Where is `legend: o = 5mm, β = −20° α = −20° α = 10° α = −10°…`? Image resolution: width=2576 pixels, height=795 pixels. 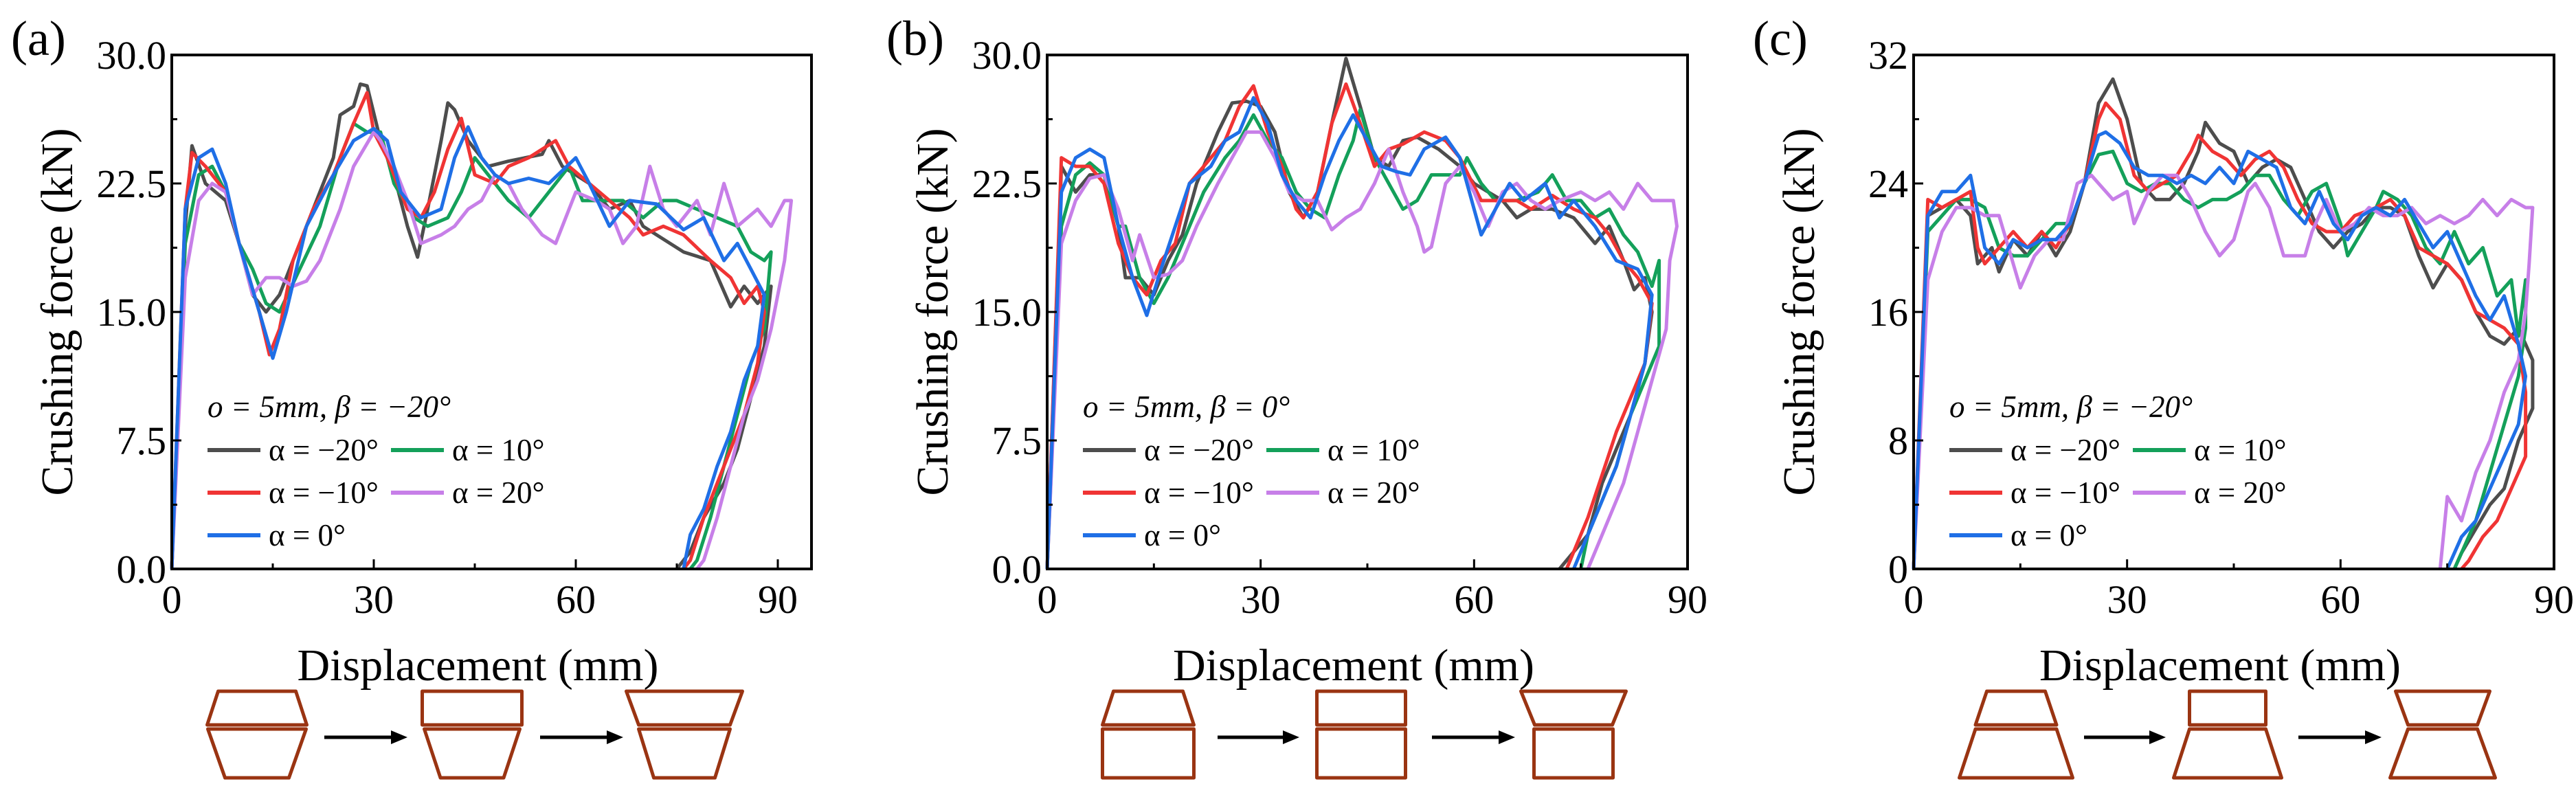
legend: o = 5mm, β = −20° α = −20° α = 10° α = −10°… is located at coordinates (2117, 471).